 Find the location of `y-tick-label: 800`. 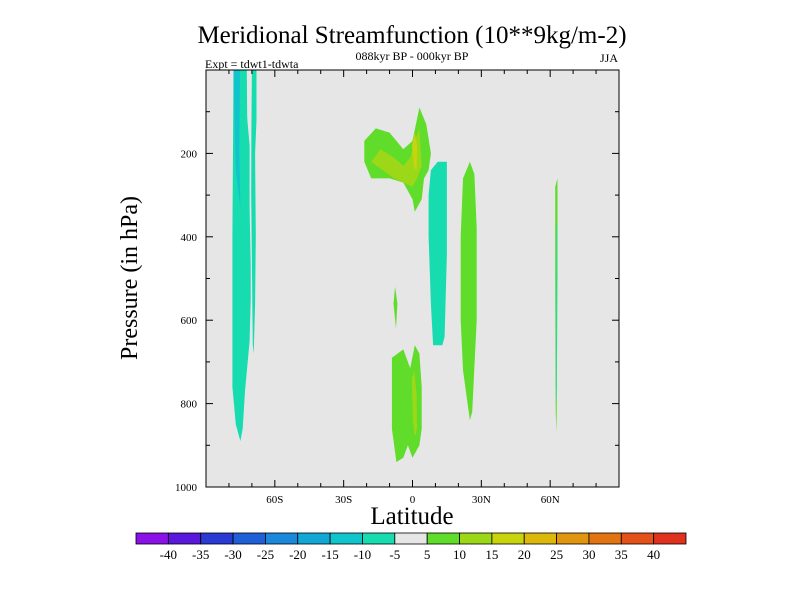

y-tick-label: 800 is located at coordinates (189, 405).